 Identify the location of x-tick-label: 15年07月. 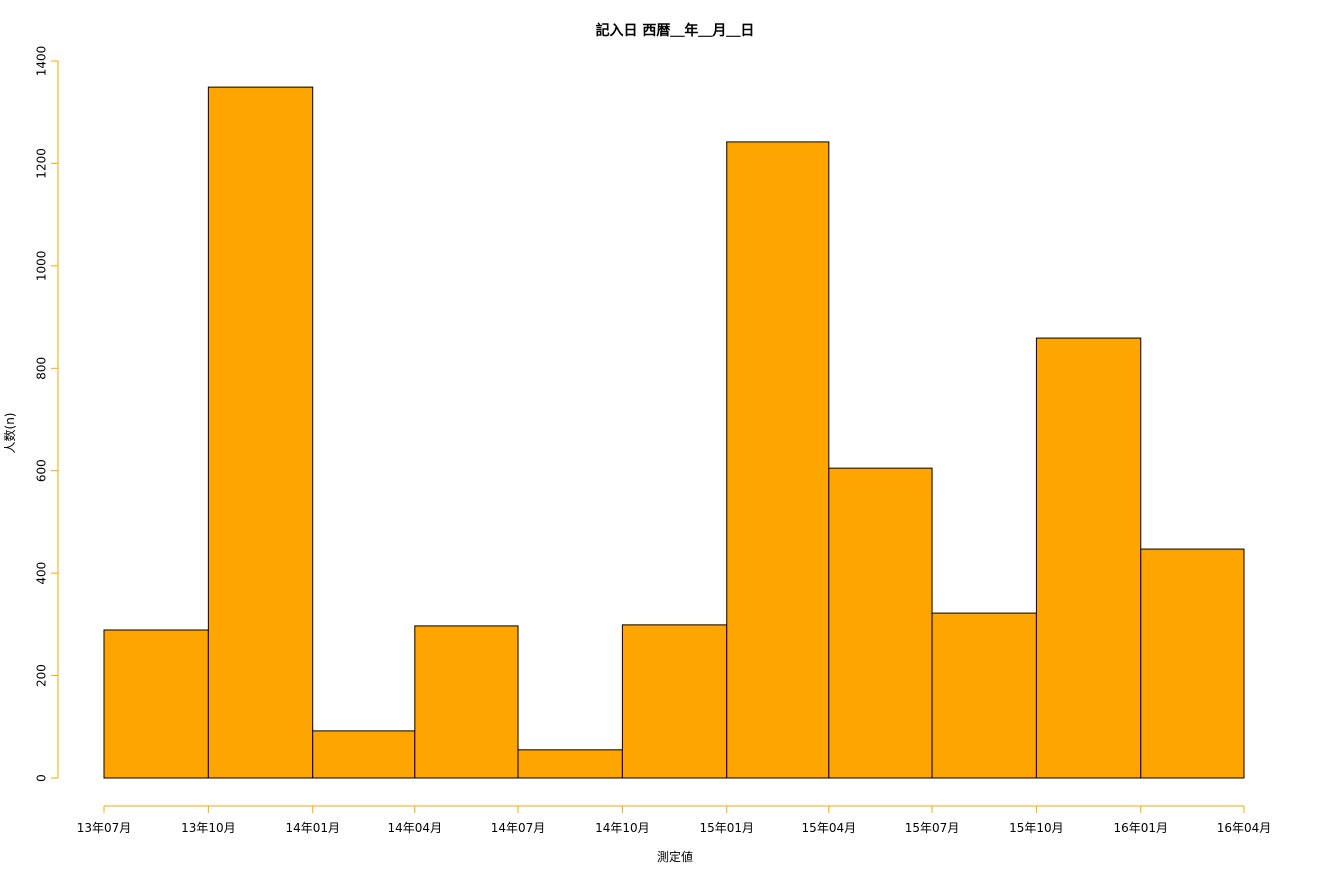
(932, 828).